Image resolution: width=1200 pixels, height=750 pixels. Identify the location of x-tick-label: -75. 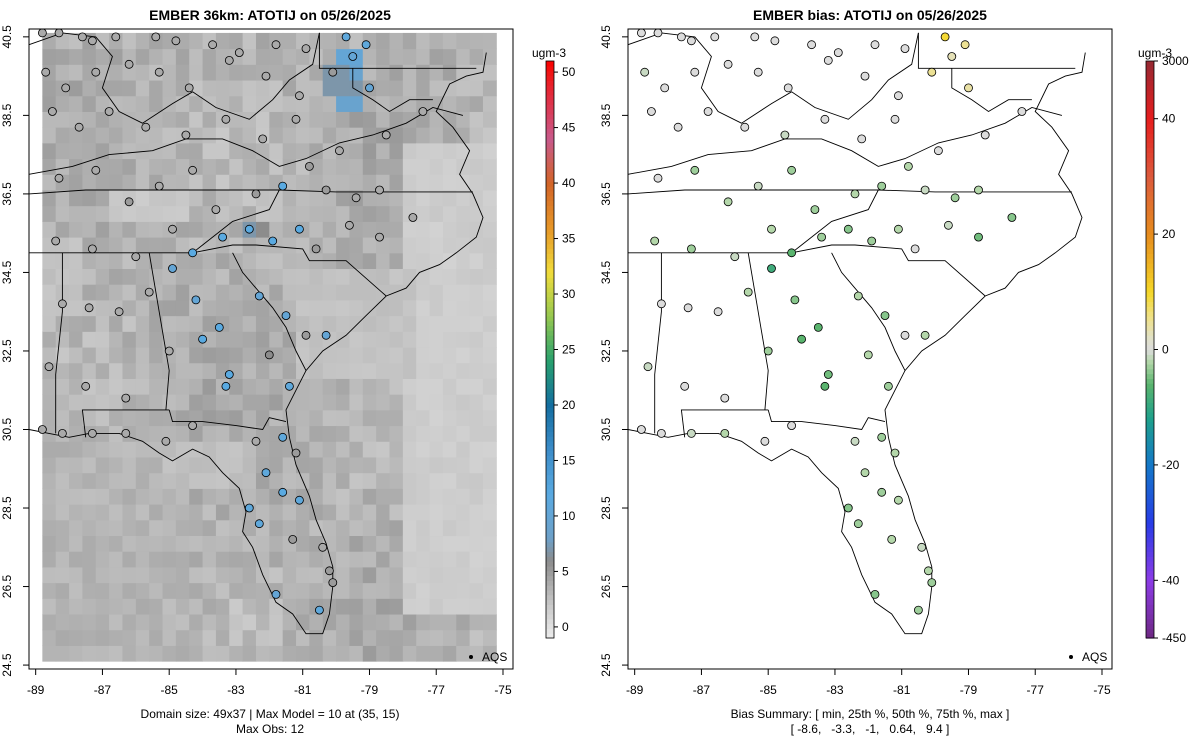
(503, 690).